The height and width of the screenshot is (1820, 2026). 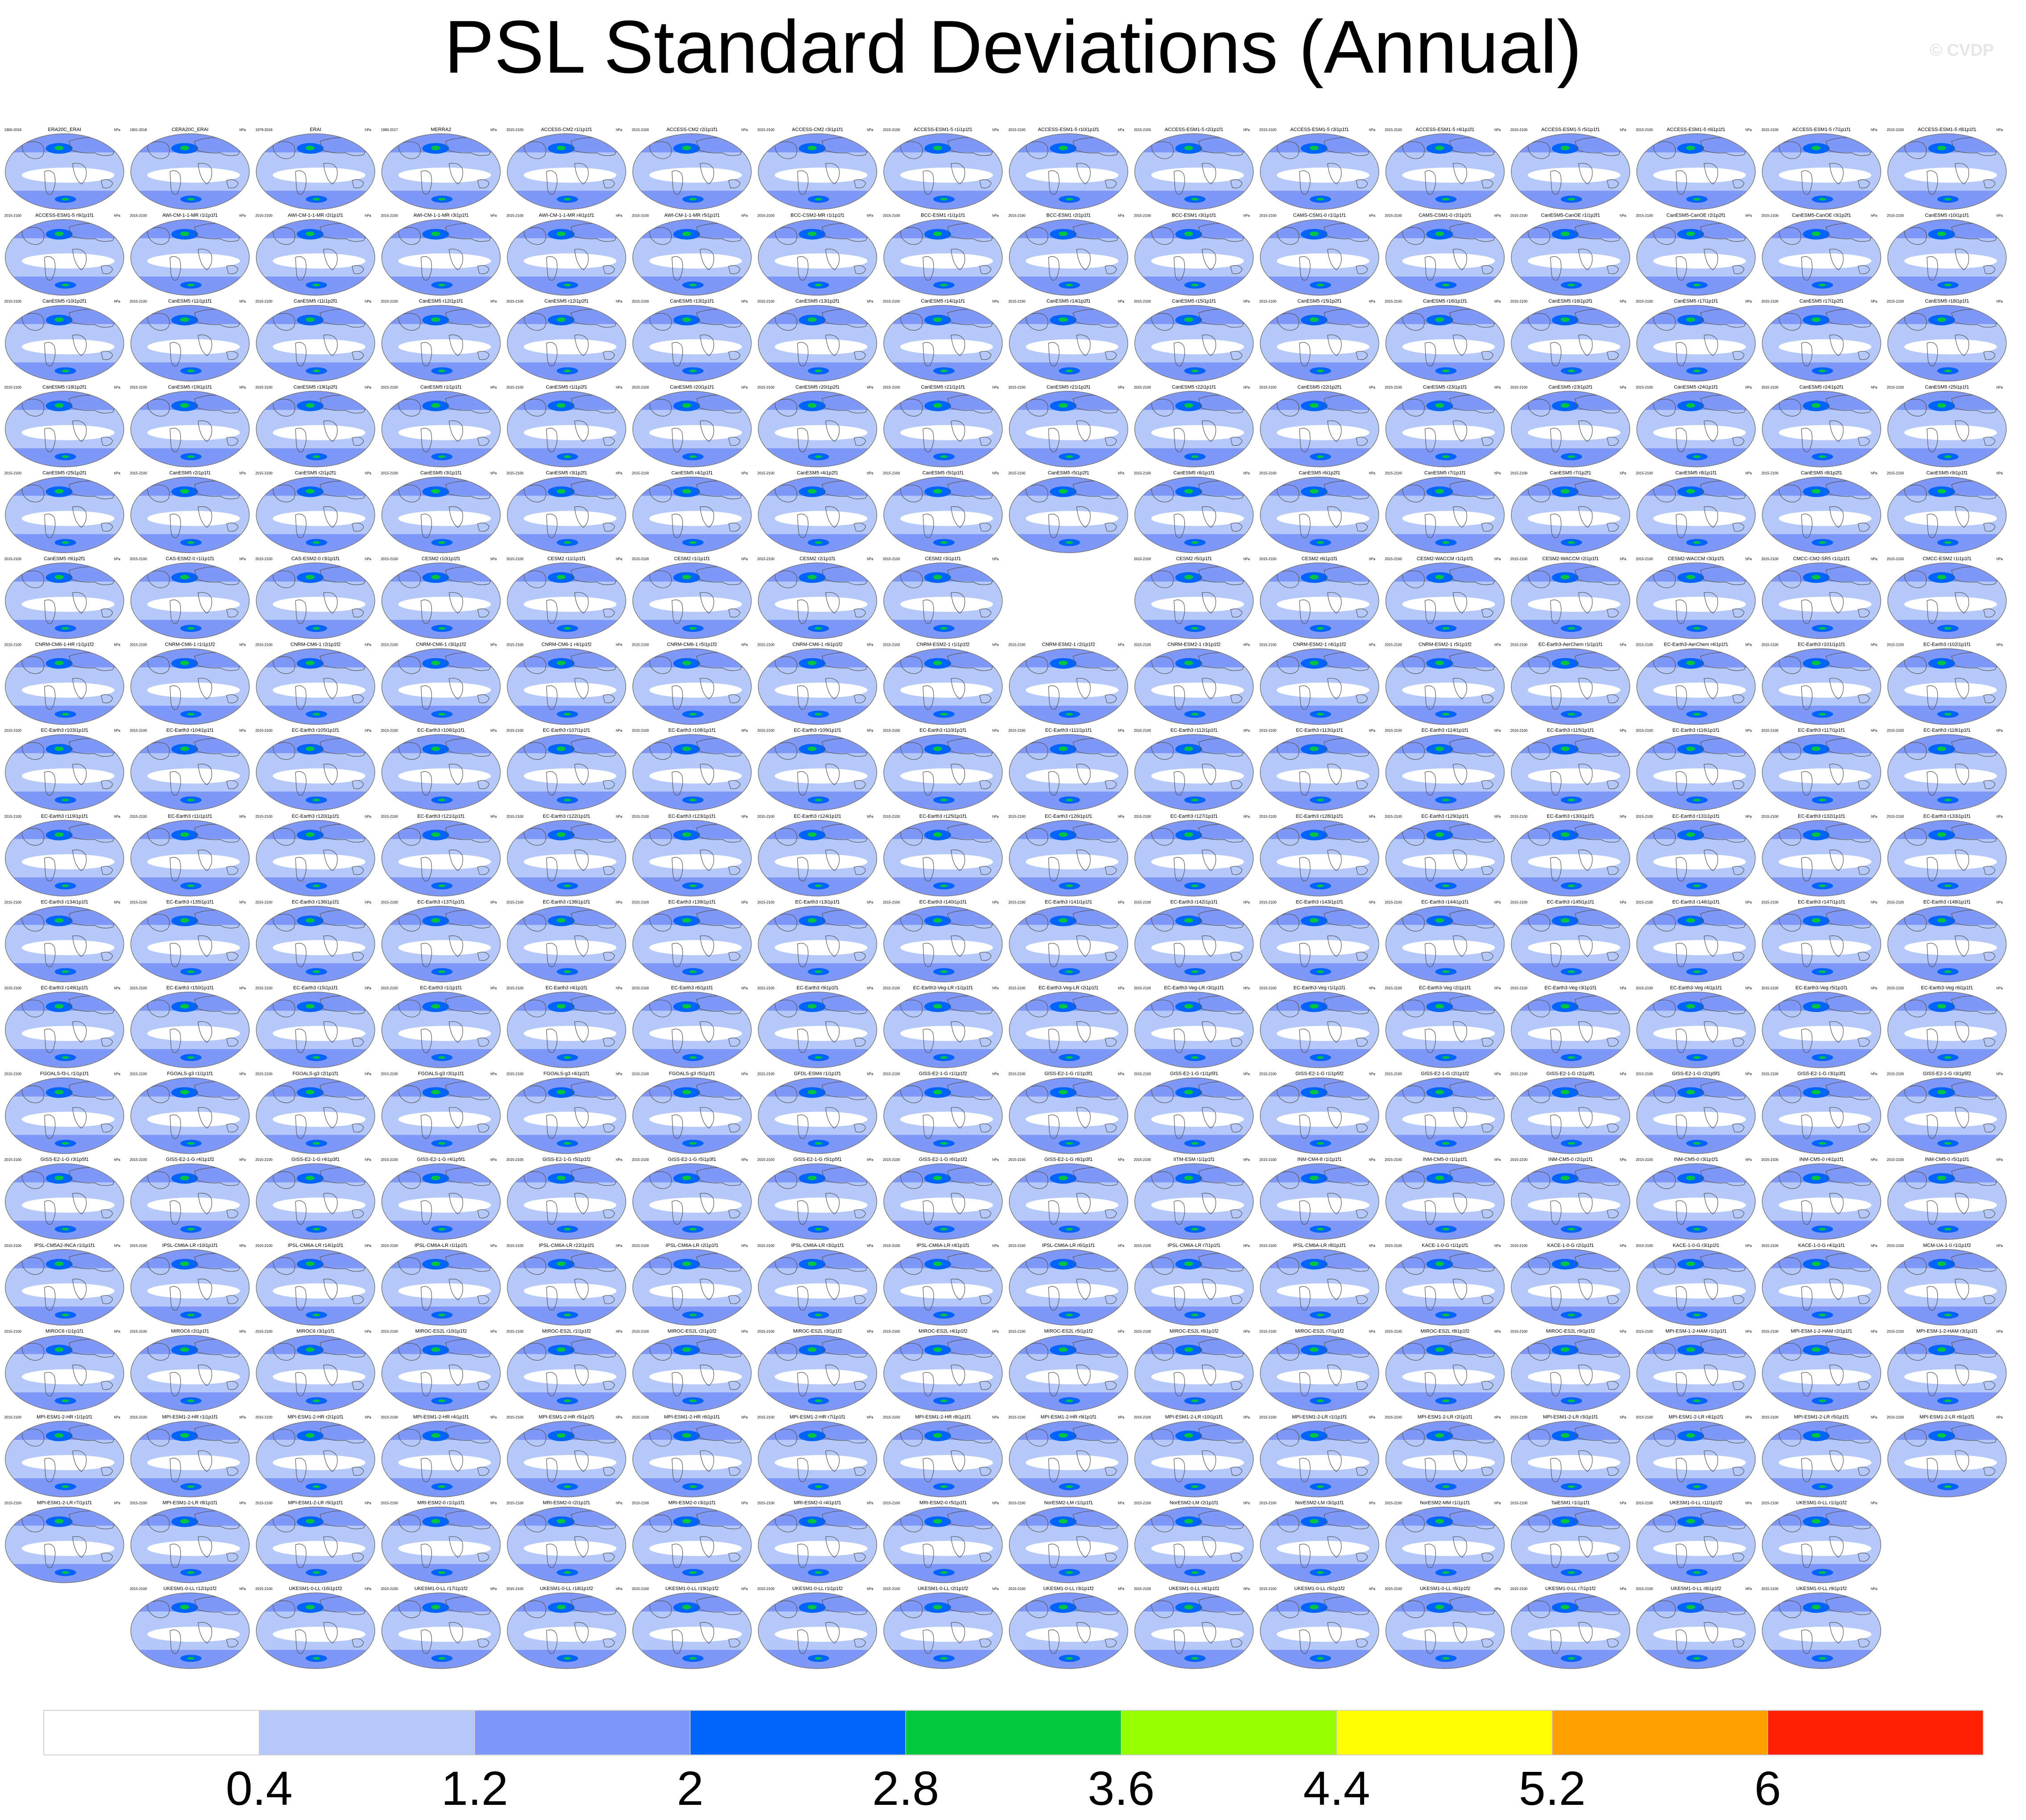 I want to click on panel-title: ACCESS-ESM1-5 r3i1p1f1, so click(x=1319, y=130).